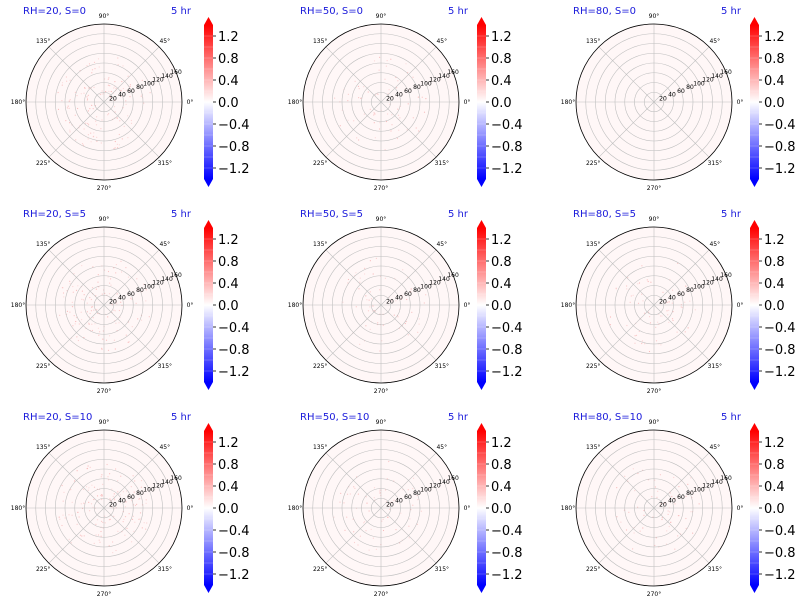  What do you see at coordinates (426, 83) in the screenshot?
I see `radial-tick-label: 100` at bounding box center [426, 83].